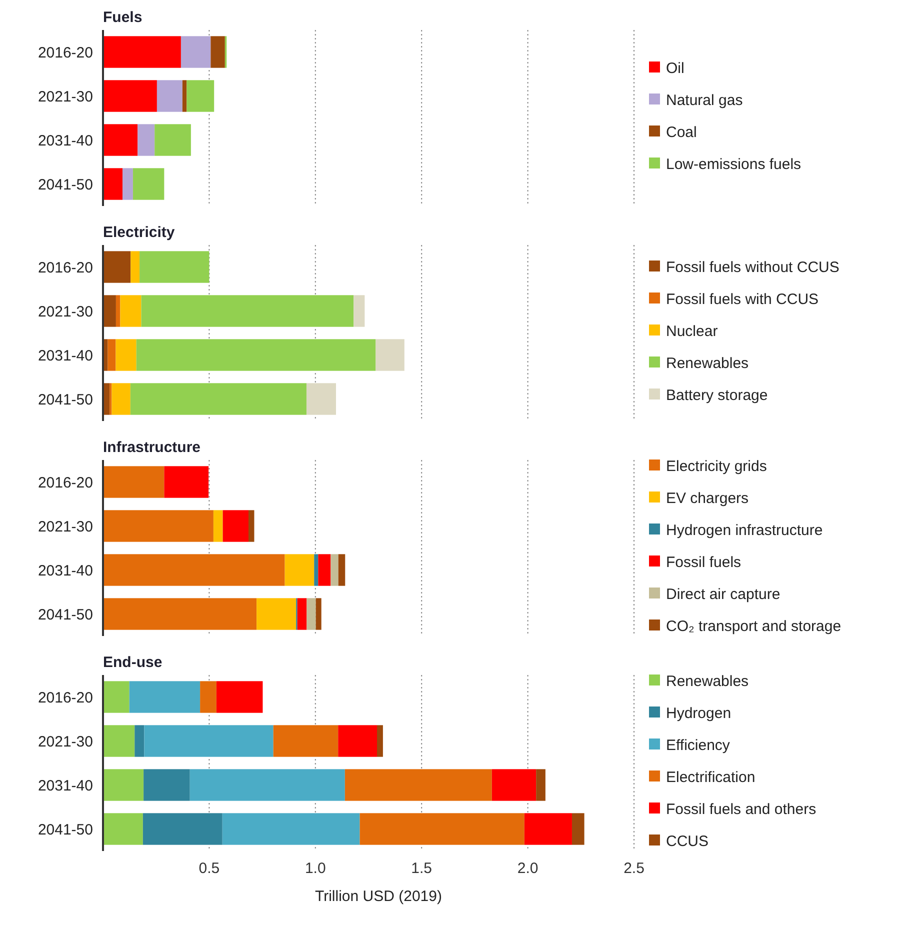 The image size is (923, 926). Describe the element at coordinates (687, 841) in the screenshot. I see `legend-label: CCUS` at that location.